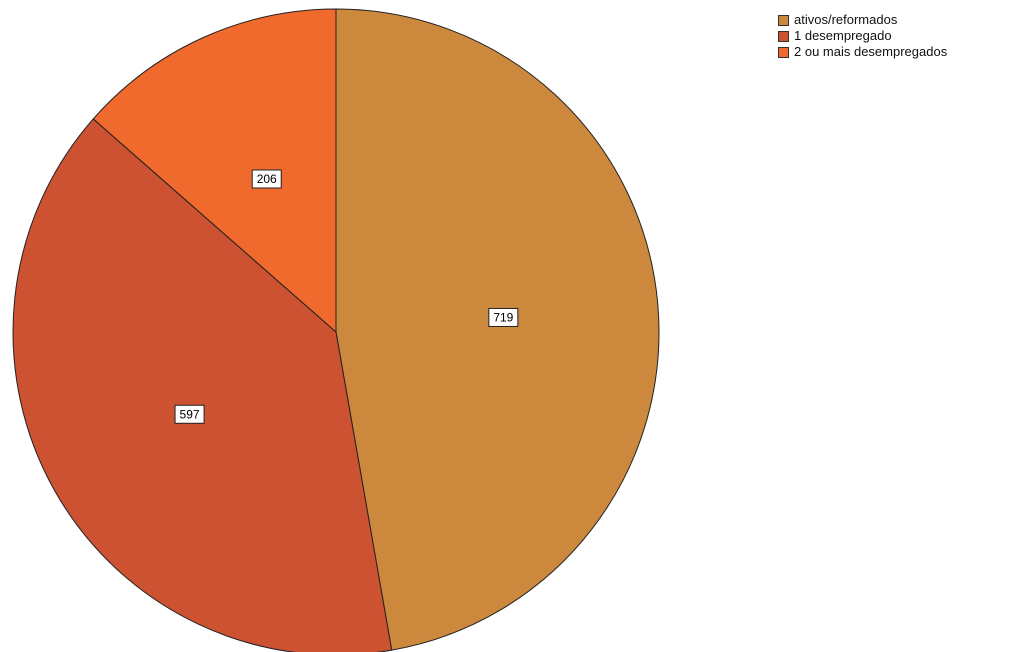 This screenshot has height=652, width=1024. I want to click on legend-label: 2 ou mais desempregados, so click(871, 51).